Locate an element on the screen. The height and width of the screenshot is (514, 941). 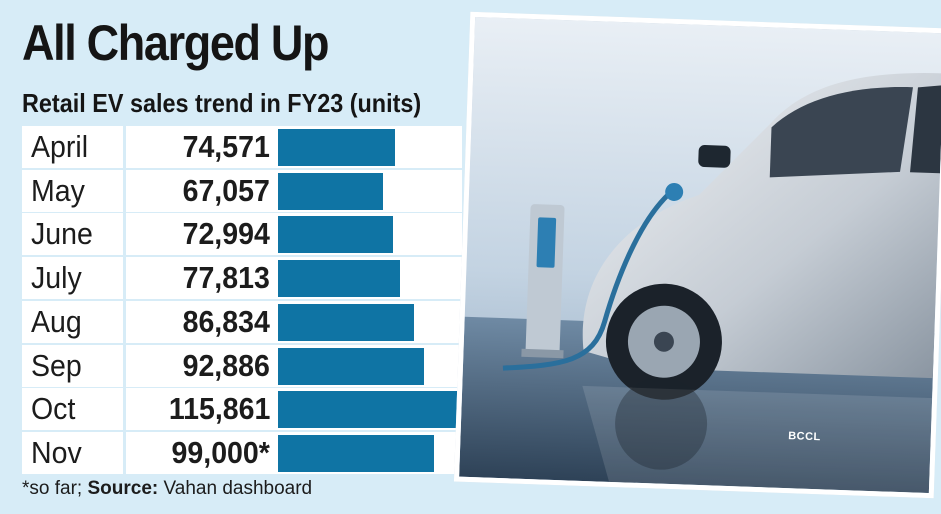
table-row: June 72,994 is located at coordinates (242, 234).